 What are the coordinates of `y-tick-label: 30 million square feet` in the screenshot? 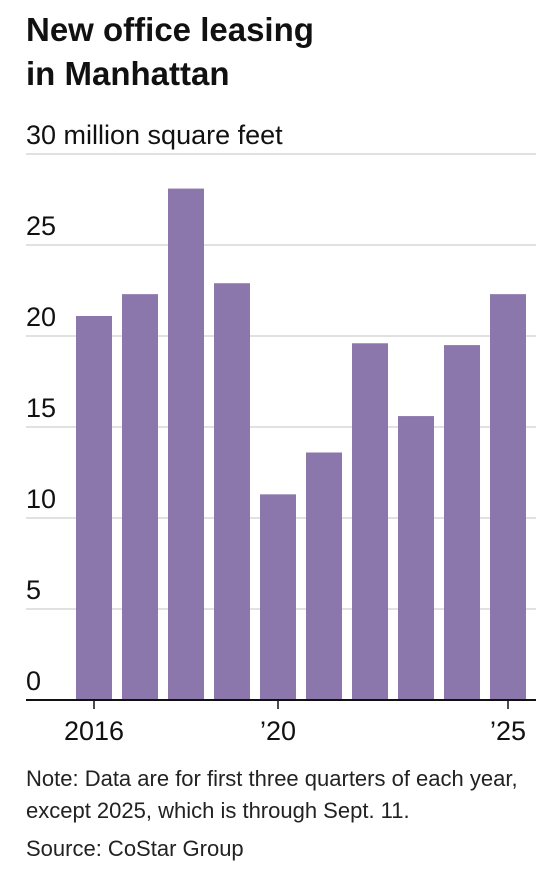 It's located at (154, 135).